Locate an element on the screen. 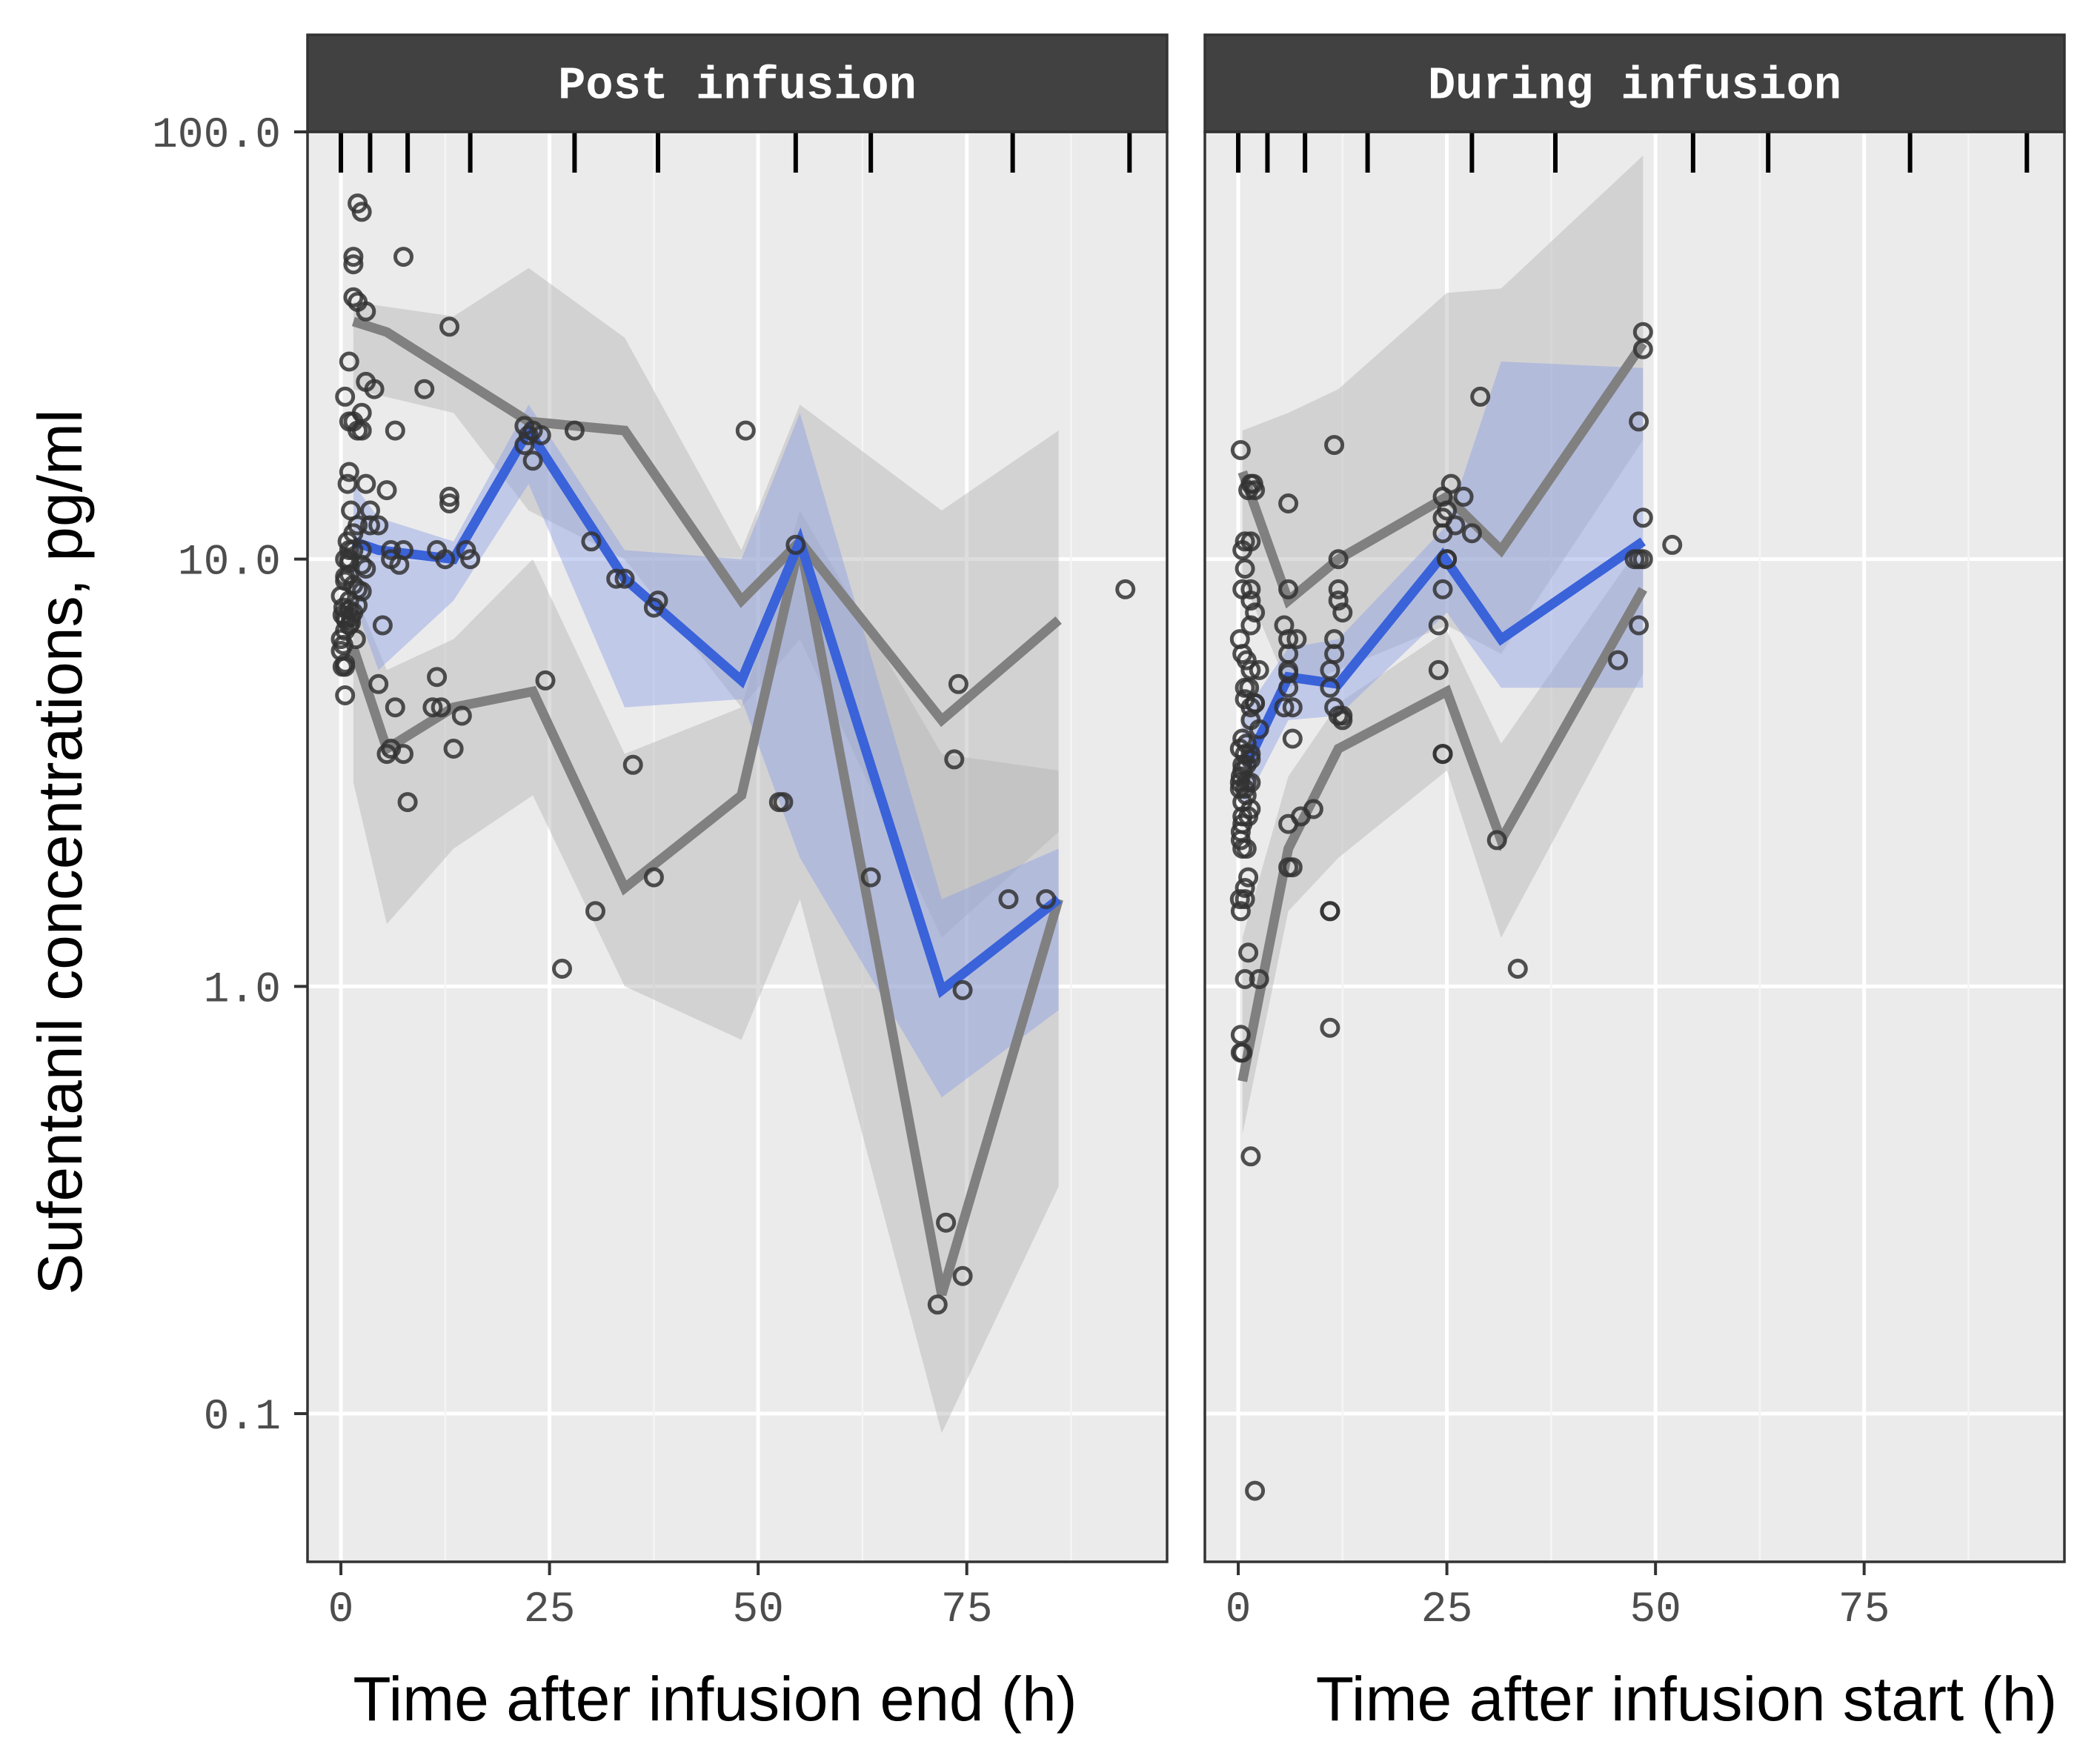  y-tick-label: 1.0 is located at coordinates (243, 990).